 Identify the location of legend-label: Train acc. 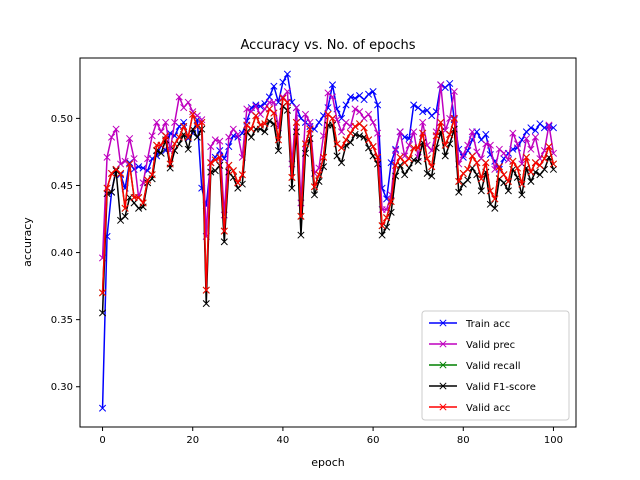
(487, 324).